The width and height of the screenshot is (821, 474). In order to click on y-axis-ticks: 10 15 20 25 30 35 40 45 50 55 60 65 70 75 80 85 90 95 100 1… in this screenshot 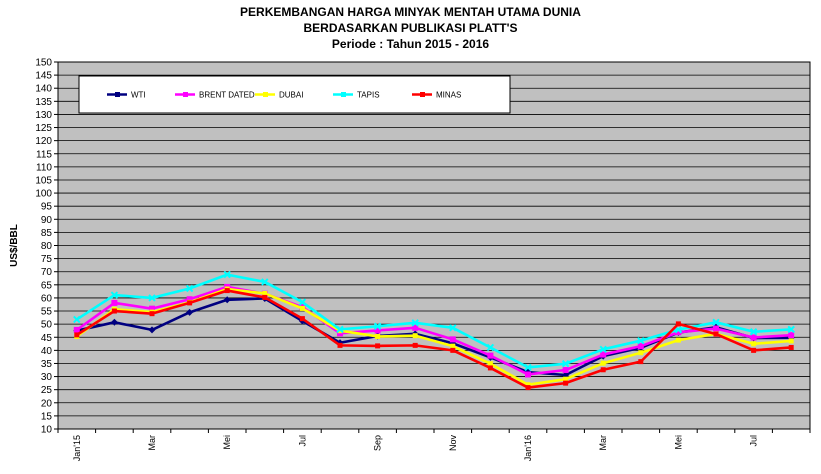, I will do `click(46, 247)`.